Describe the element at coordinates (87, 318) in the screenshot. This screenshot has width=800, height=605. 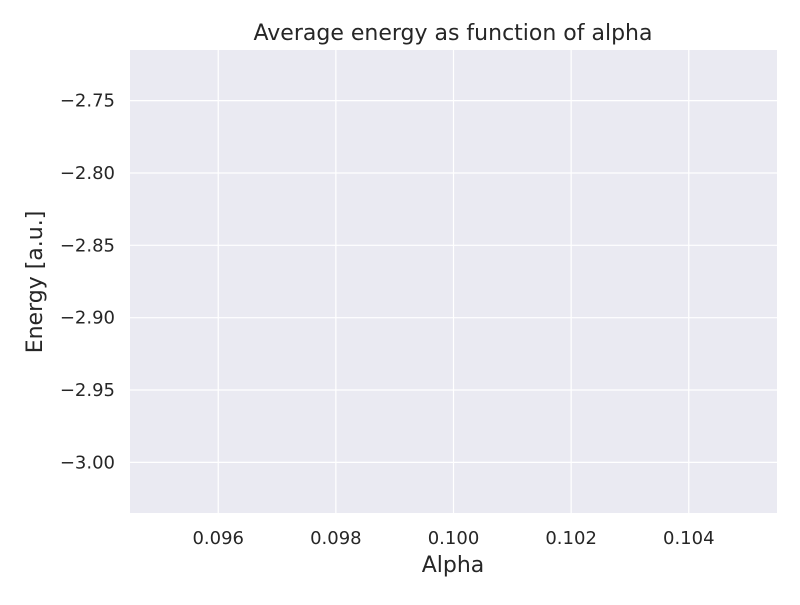
I see `y-tick-label: −2.90` at that location.